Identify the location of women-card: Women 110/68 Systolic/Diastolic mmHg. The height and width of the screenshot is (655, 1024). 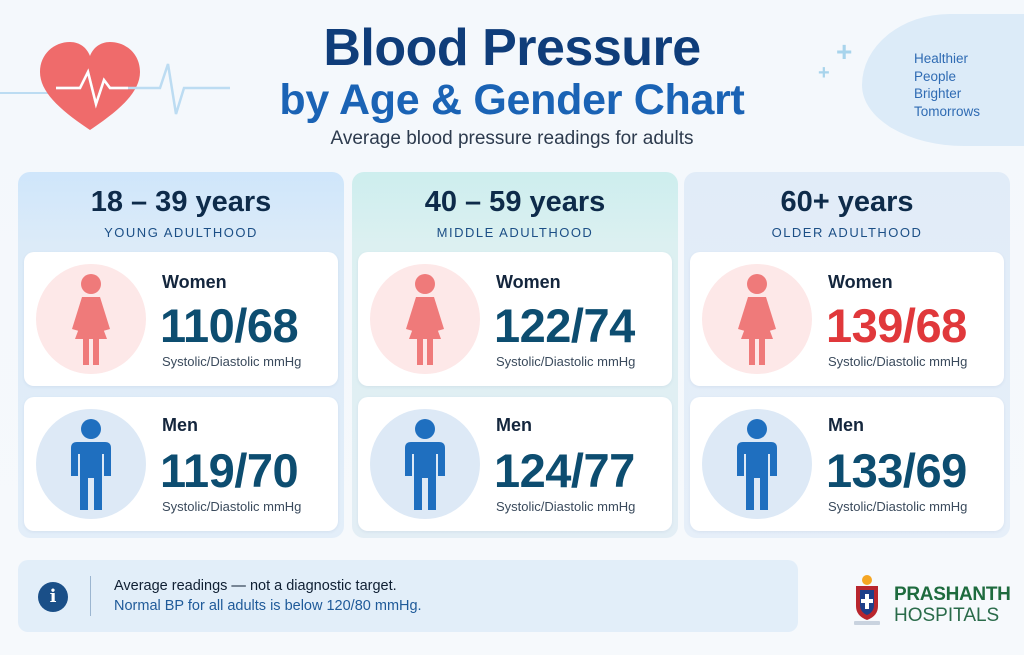
(181, 319).